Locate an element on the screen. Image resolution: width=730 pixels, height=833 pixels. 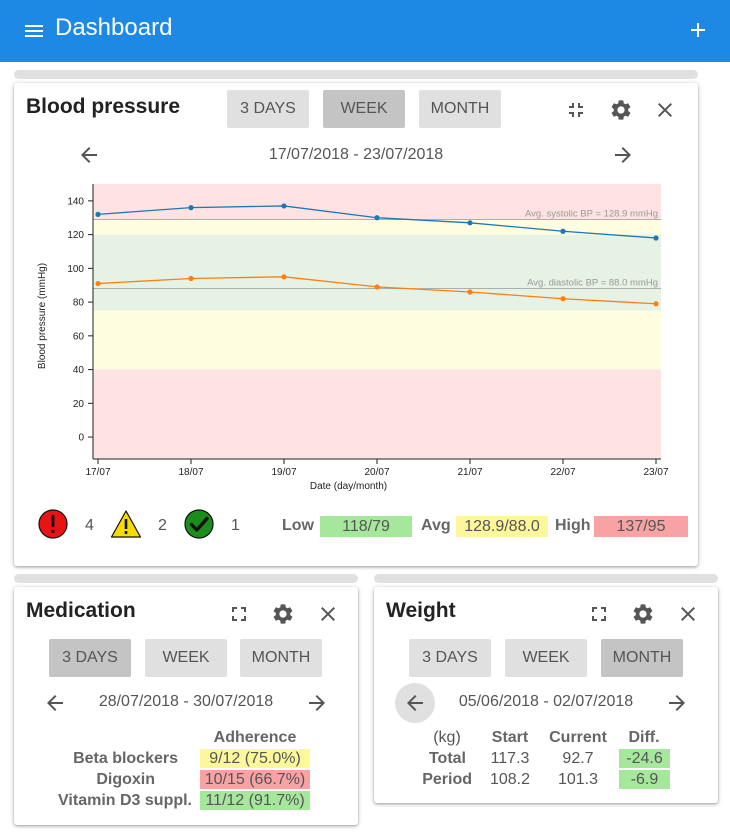
card-title: Weight is located at coordinates (421, 610).